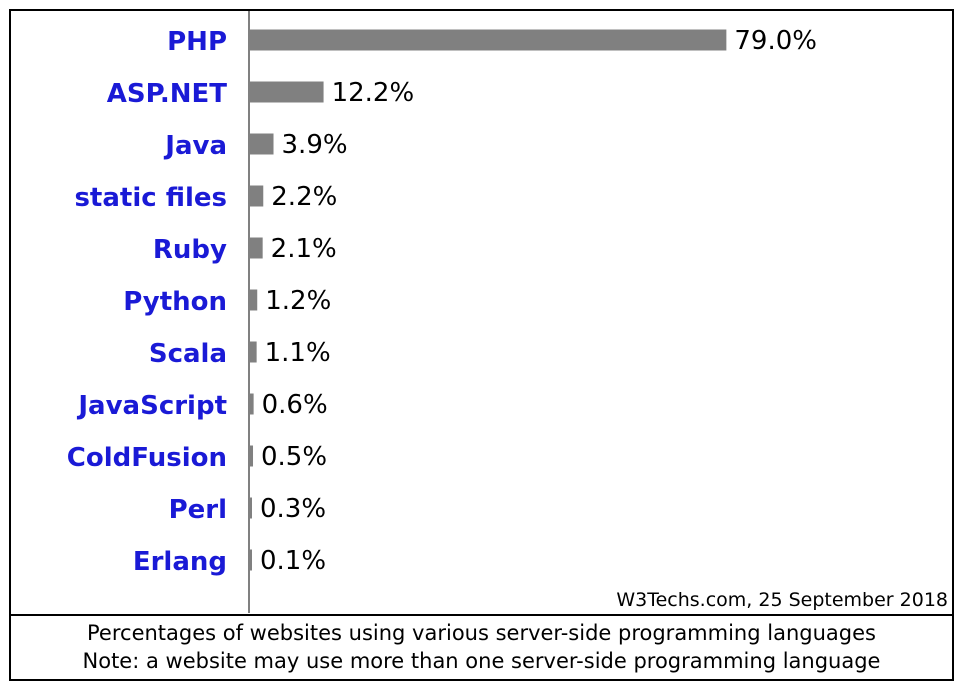  I want to click on category-label: Java, so click(195, 146).